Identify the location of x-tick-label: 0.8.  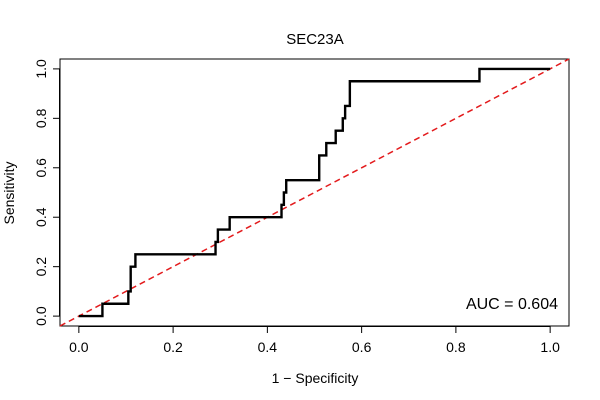
(456, 347).